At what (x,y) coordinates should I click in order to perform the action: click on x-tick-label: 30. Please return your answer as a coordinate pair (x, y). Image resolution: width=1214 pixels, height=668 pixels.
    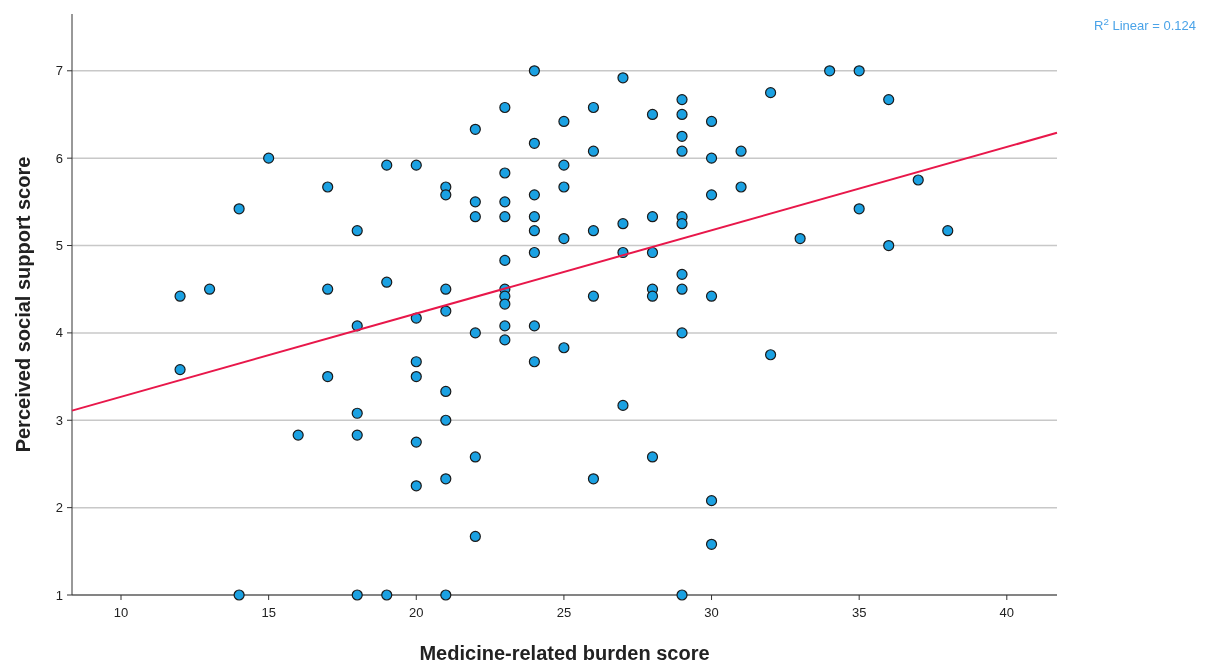
    Looking at the image, I should click on (711, 612).